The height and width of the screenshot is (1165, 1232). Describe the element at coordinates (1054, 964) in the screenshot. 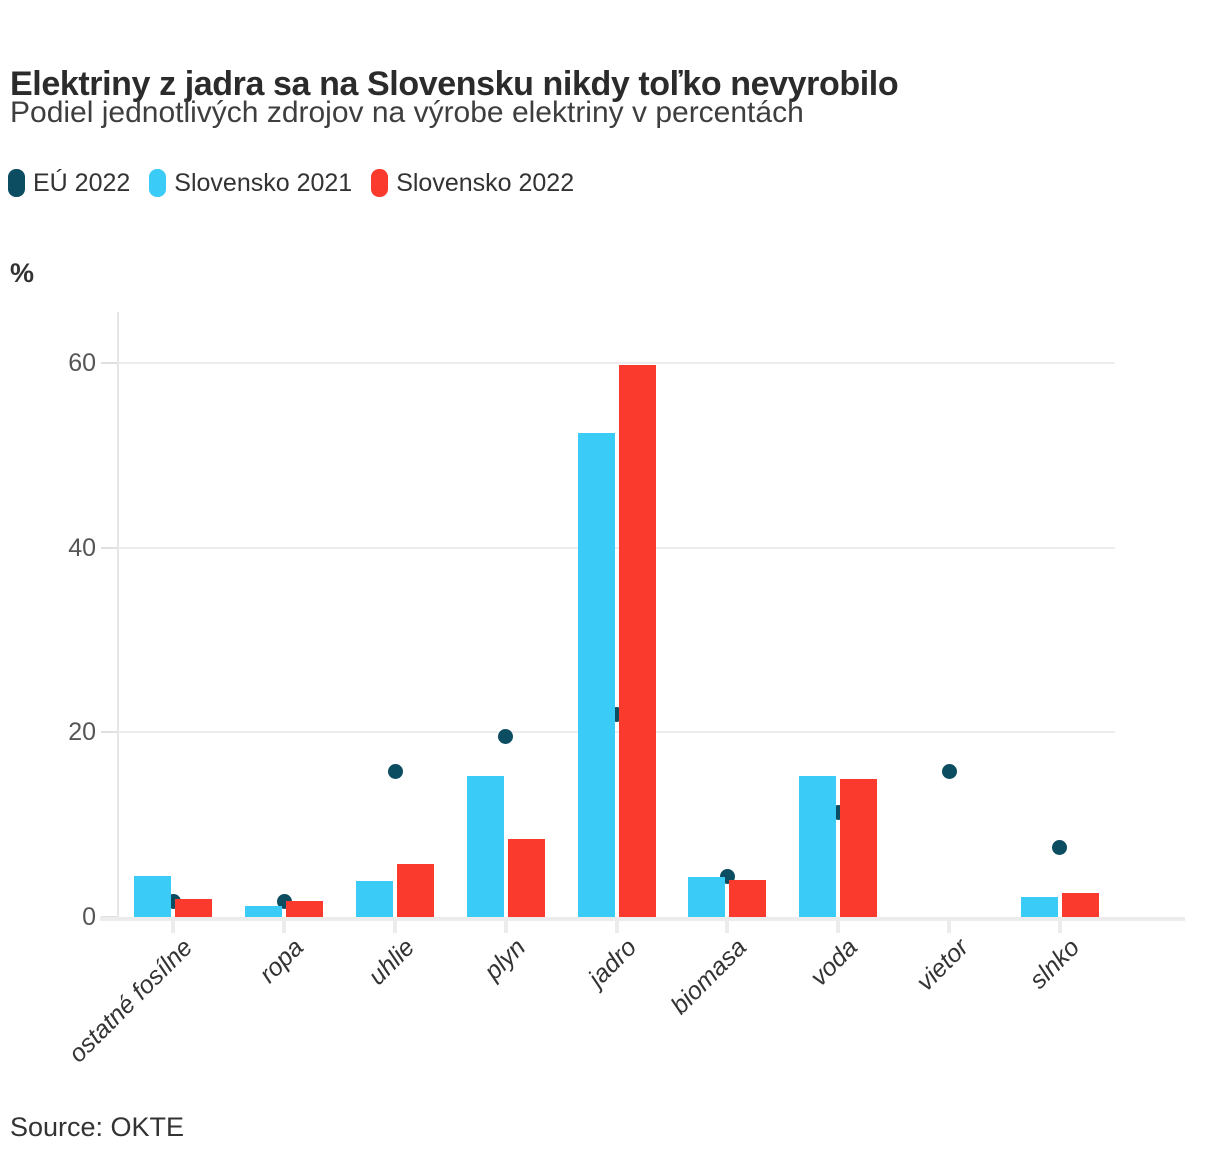

I see `x-axis-label: slnko` at that location.